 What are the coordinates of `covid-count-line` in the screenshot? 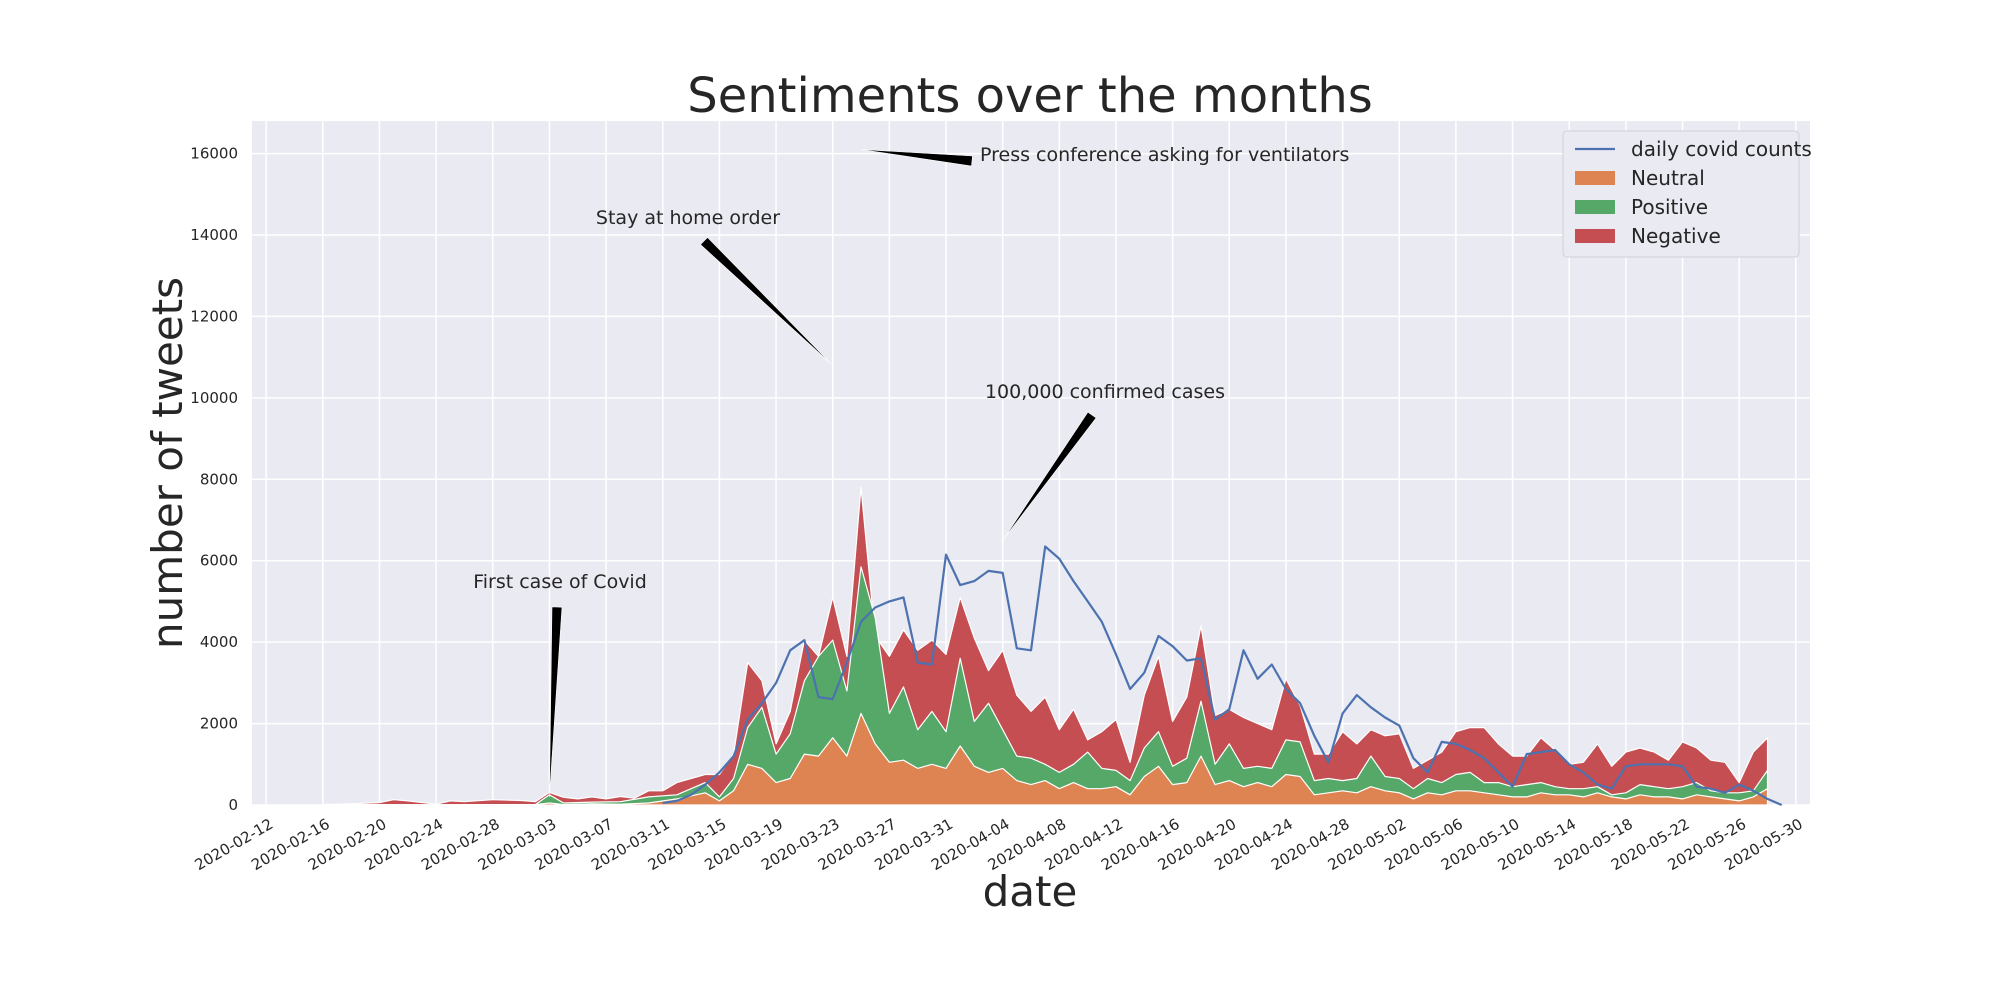 It's located at (1222, 676).